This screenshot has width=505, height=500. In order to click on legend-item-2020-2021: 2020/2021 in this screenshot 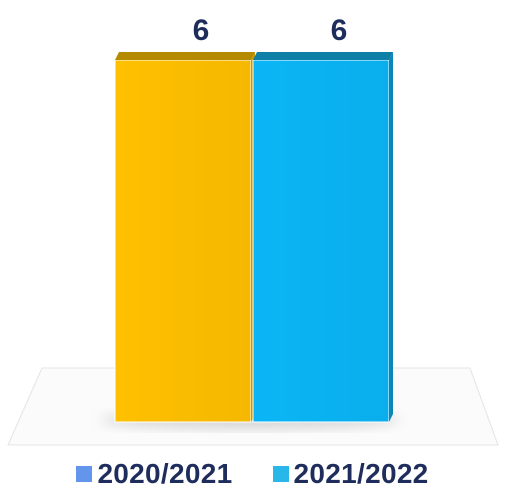, I will do `click(154, 474)`.